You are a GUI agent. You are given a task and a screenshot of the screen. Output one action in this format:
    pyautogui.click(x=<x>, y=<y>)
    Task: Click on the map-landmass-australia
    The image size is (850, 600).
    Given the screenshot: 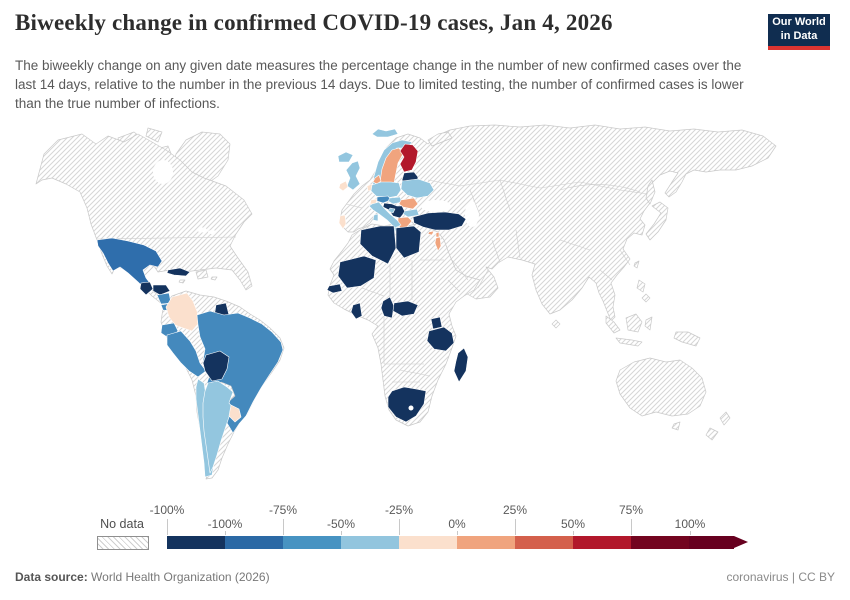 What is the action you would take?
    pyautogui.click(x=661, y=387)
    